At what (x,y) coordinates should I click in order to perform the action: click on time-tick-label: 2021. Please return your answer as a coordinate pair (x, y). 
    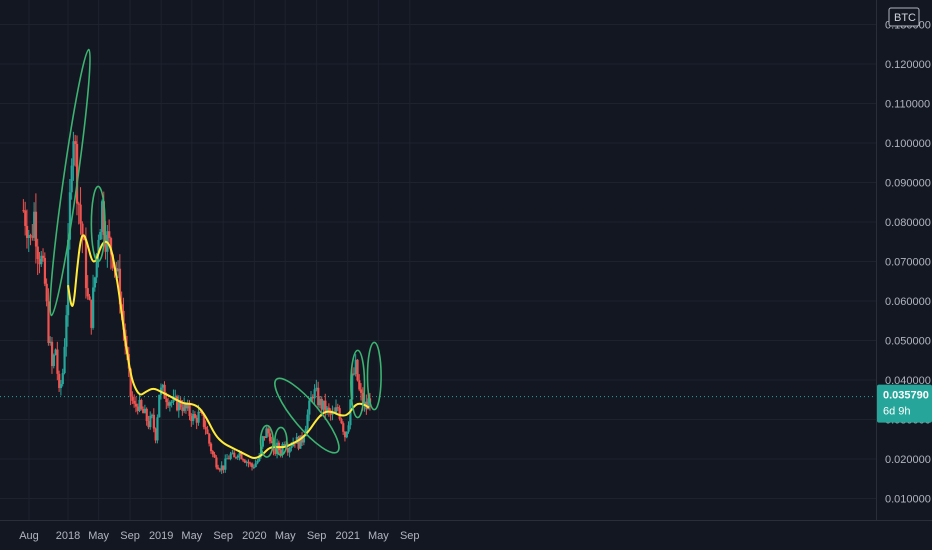
    Looking at the image, I should click on (348, 536).